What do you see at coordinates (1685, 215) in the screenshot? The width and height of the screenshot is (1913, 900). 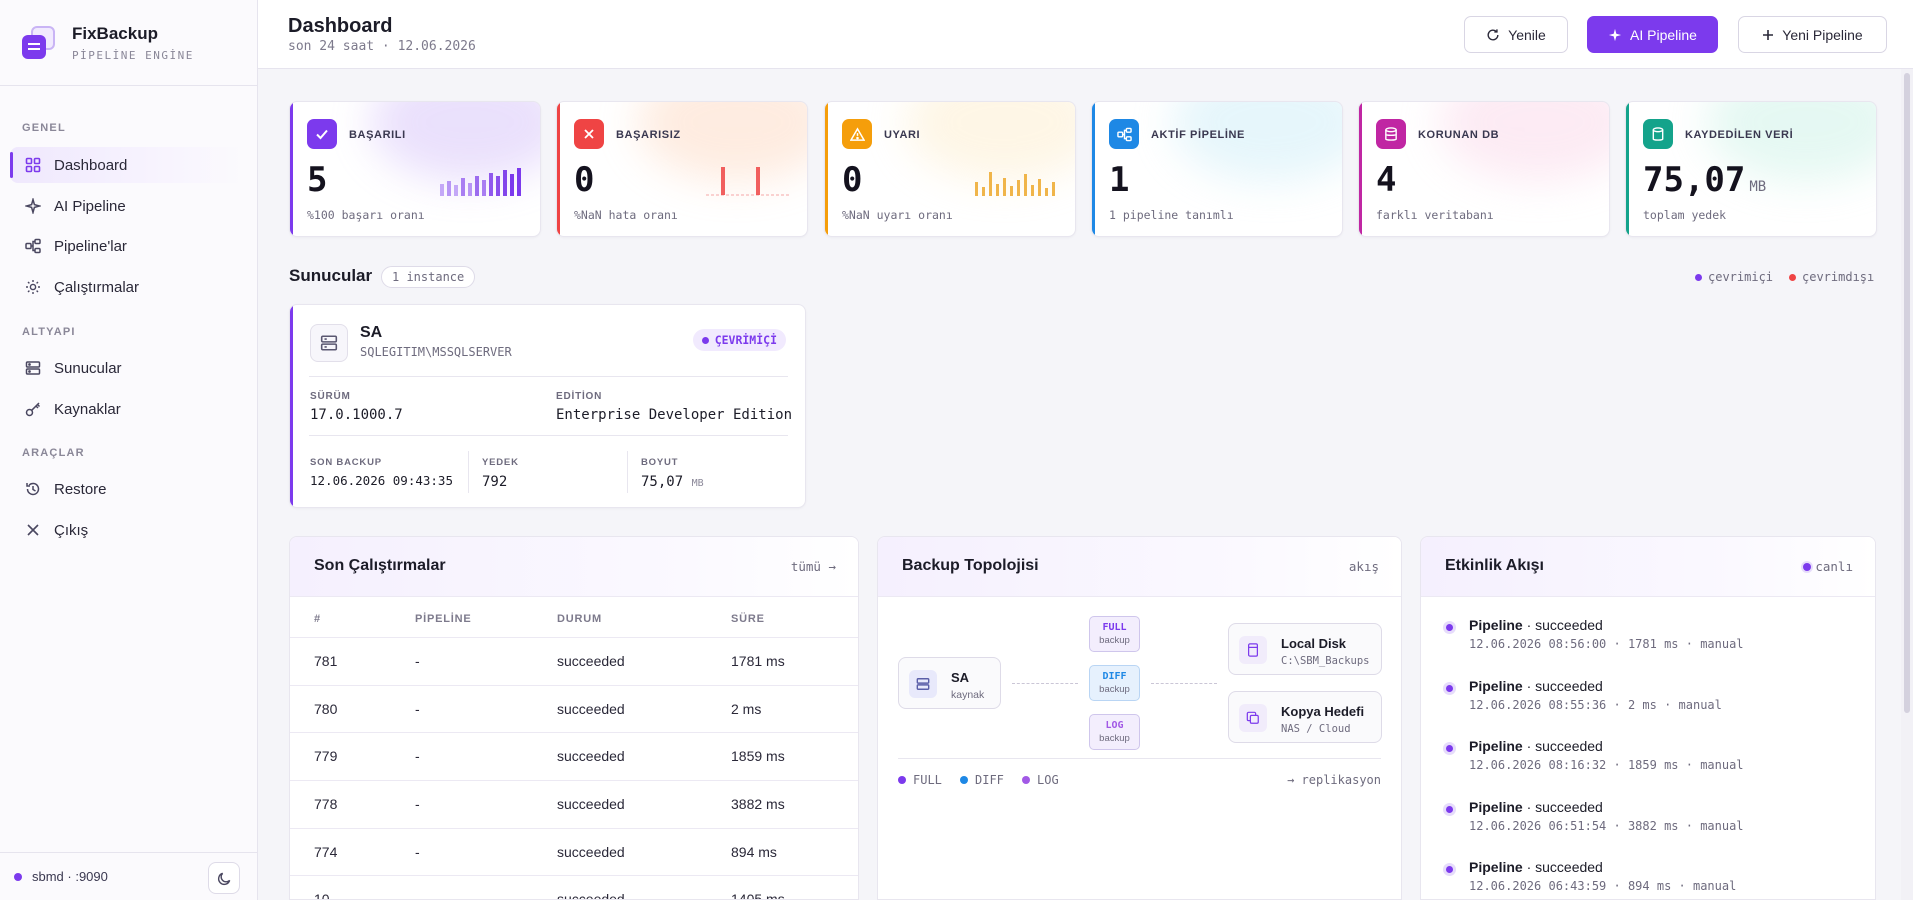 I see `stat-subtext: toplam yedek` at bounding box center [1685, 215].